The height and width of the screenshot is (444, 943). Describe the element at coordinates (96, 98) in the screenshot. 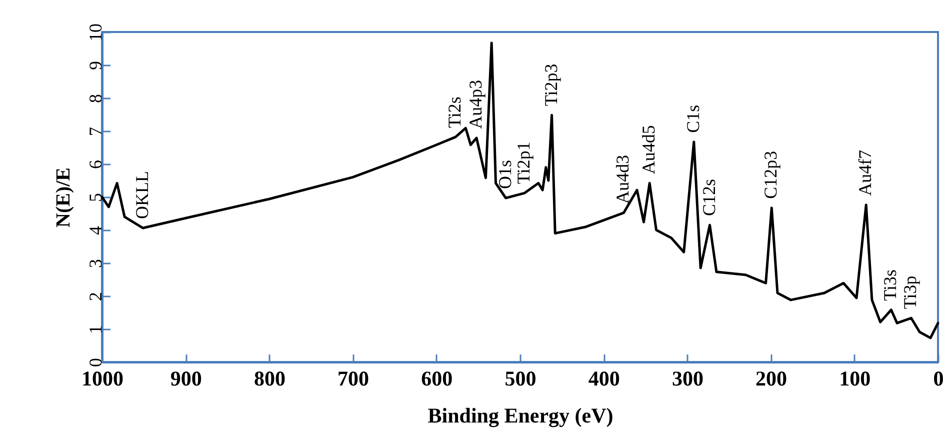

I see `y-tick-label: 8` at that location.